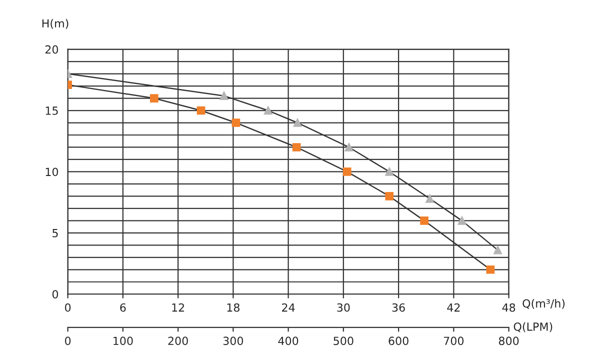 The image size is (600, 360). I want to click on x2-tick-label: 300, so click(233, 341).